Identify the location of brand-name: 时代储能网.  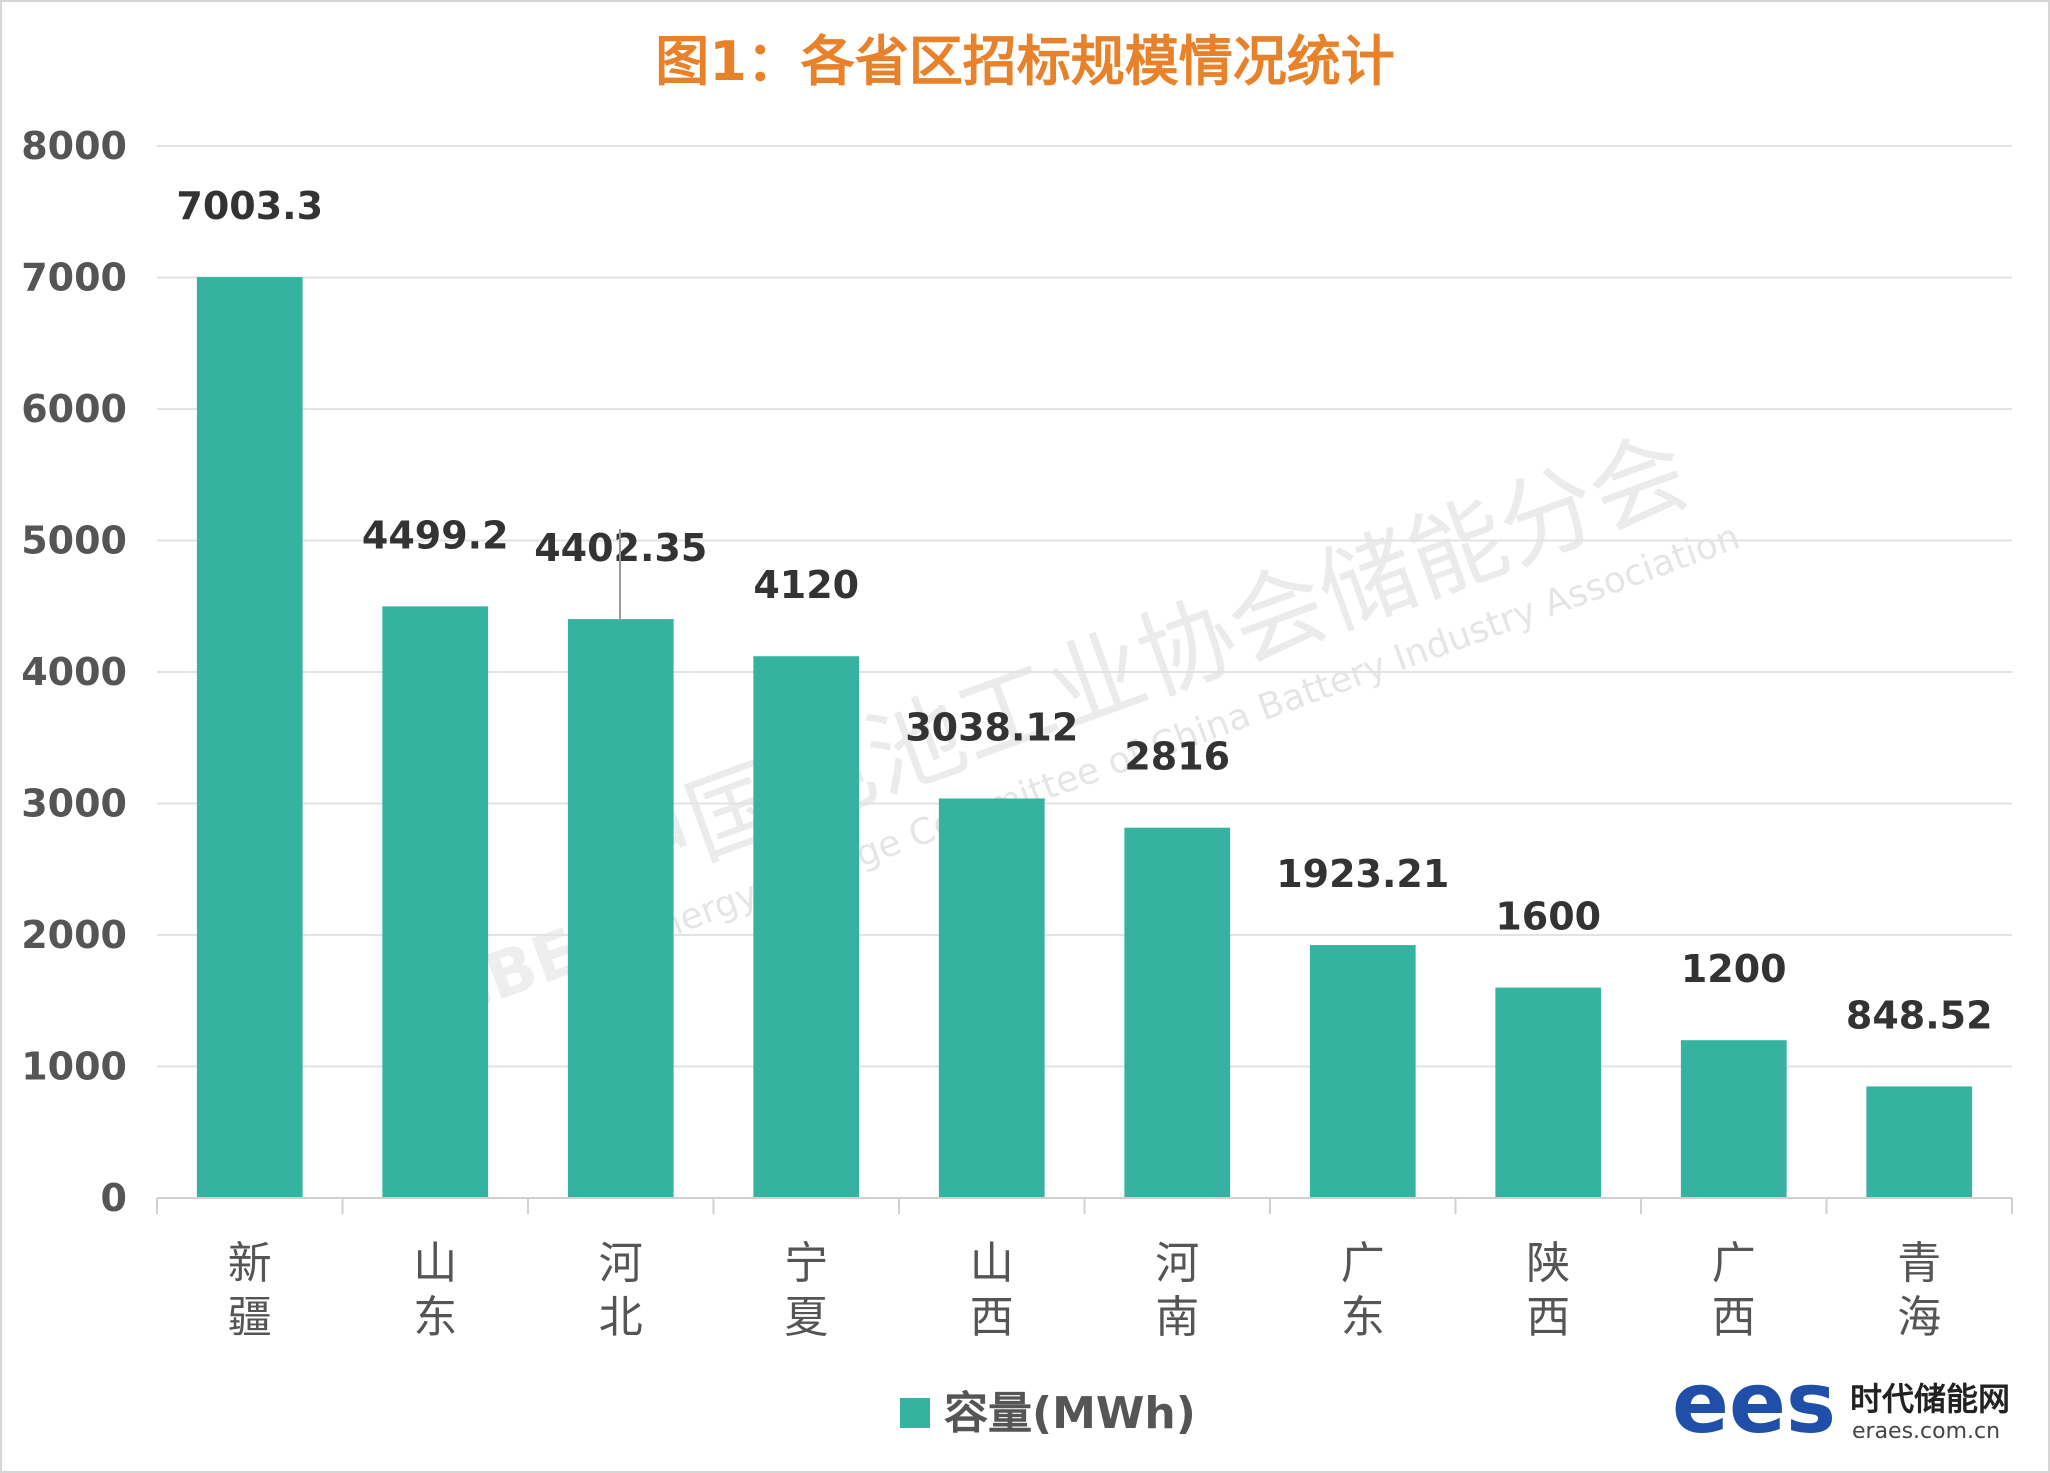
(1930, 1399).